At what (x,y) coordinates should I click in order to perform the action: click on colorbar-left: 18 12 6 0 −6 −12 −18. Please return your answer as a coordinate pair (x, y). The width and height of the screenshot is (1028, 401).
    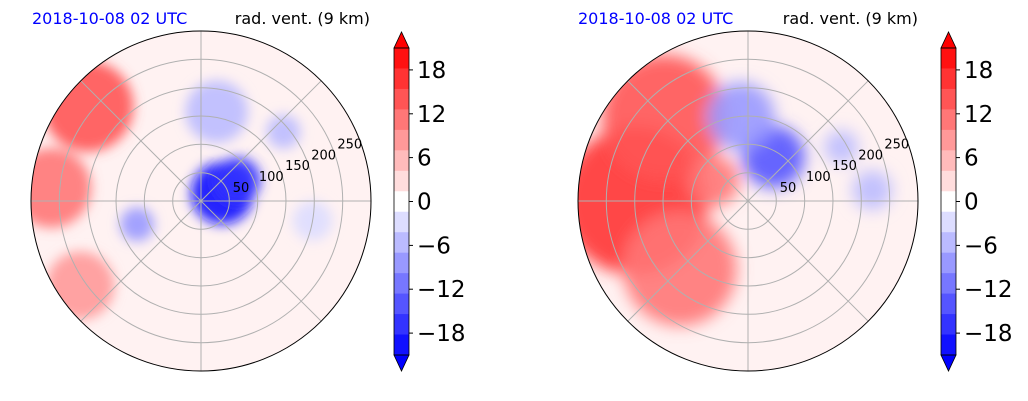
    Looking at the image, I should click on (429, 201).